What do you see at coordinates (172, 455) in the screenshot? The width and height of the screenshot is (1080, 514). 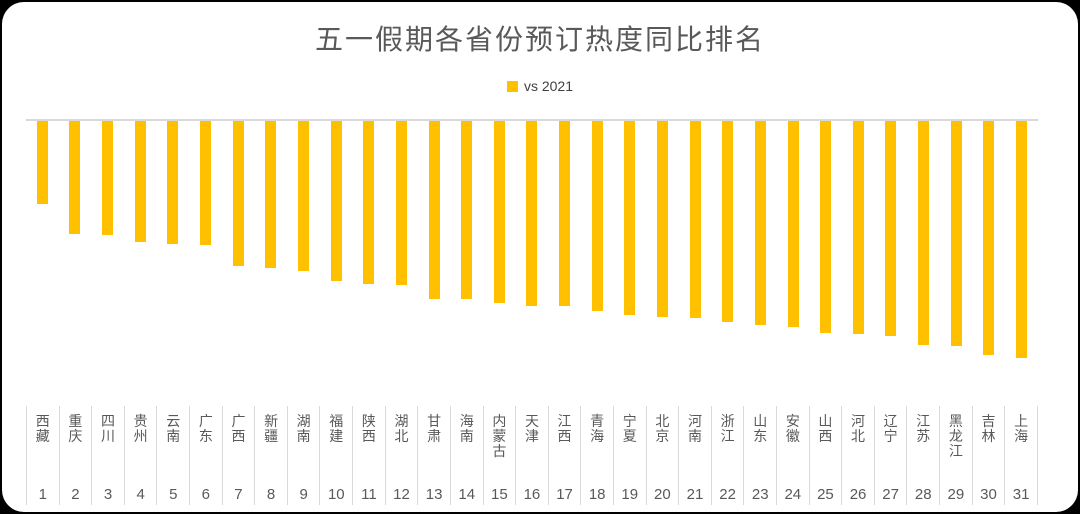 I see `label-column: 云南 5` at bounding box center [172, 455].